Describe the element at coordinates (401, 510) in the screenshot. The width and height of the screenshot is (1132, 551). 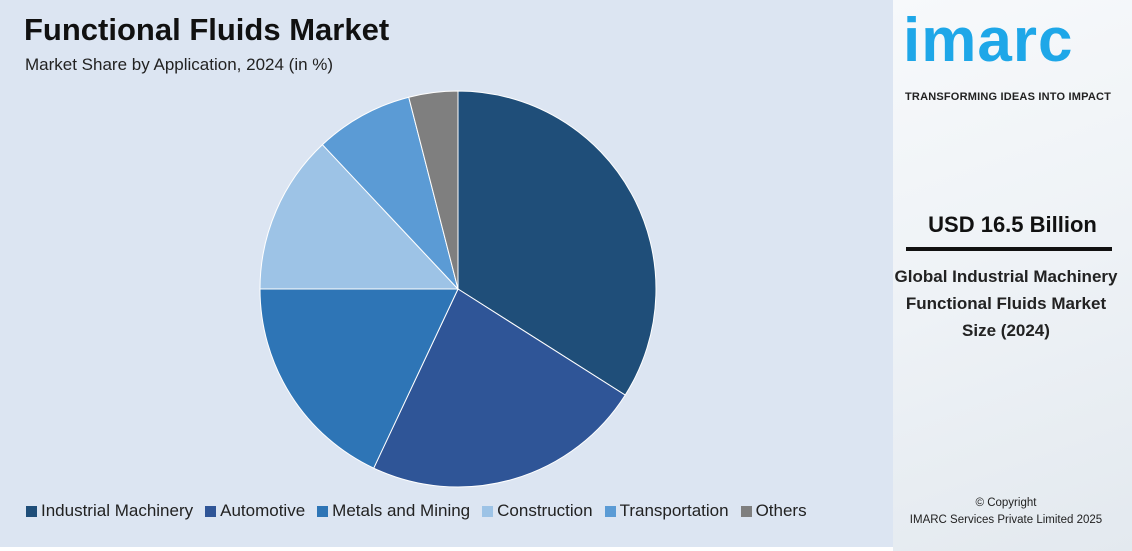
I see `legend-label: Metals and Mining` at that location.